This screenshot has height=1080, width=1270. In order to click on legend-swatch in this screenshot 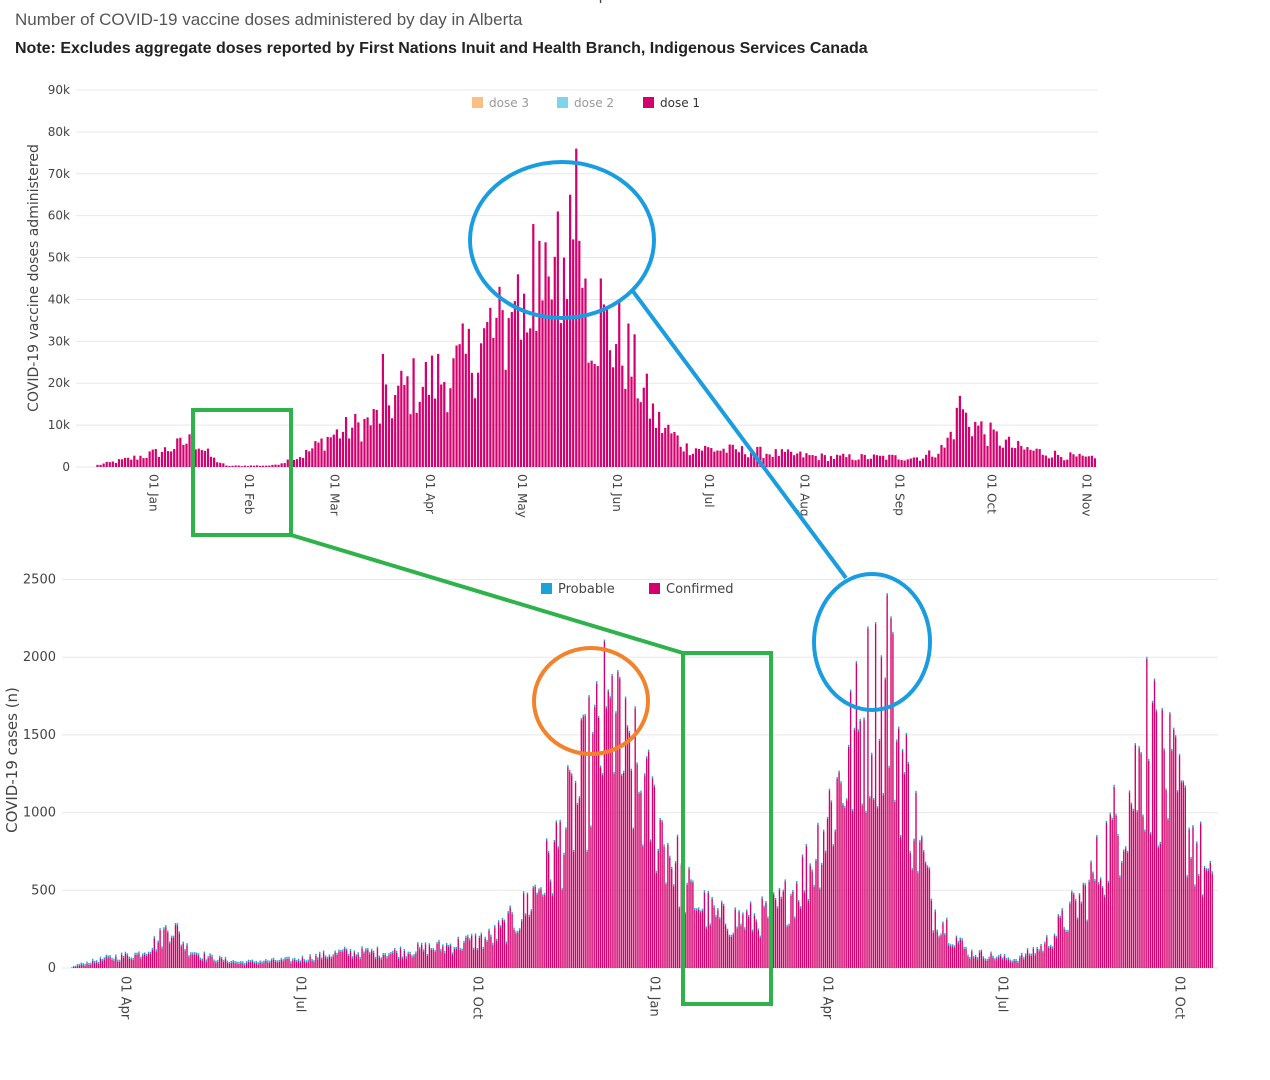, I will do `click(562, 102)`.